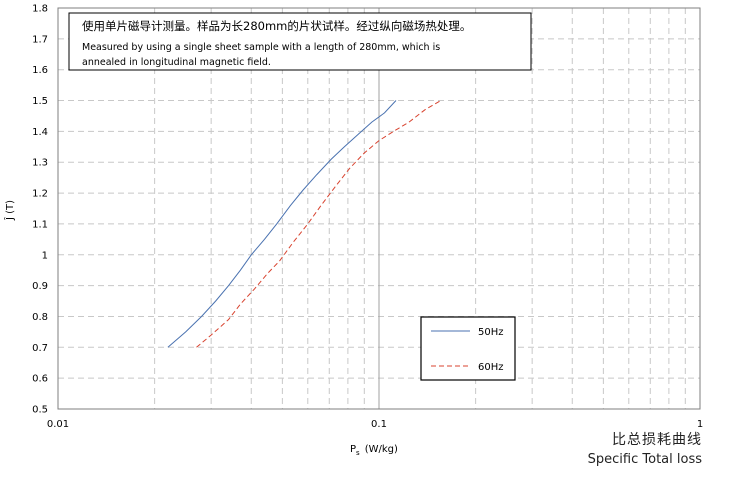 The width and height of the screenshot is (733, 478). Describe the element at coordinates (40, 39) in the screenshot. I see `y-tick-label: 1.7` at that location.